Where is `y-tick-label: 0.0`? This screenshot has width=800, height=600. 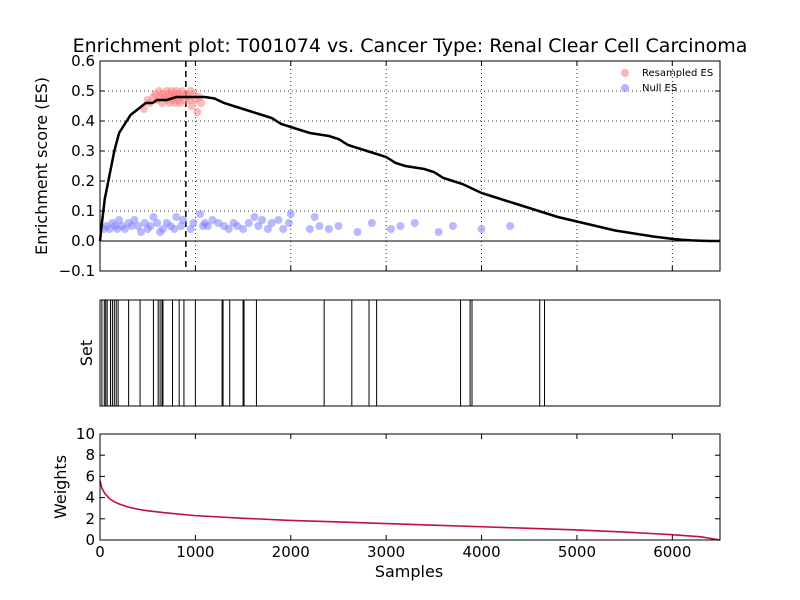 y-tick-label: 0.0 is located at coordinates (83, 241).